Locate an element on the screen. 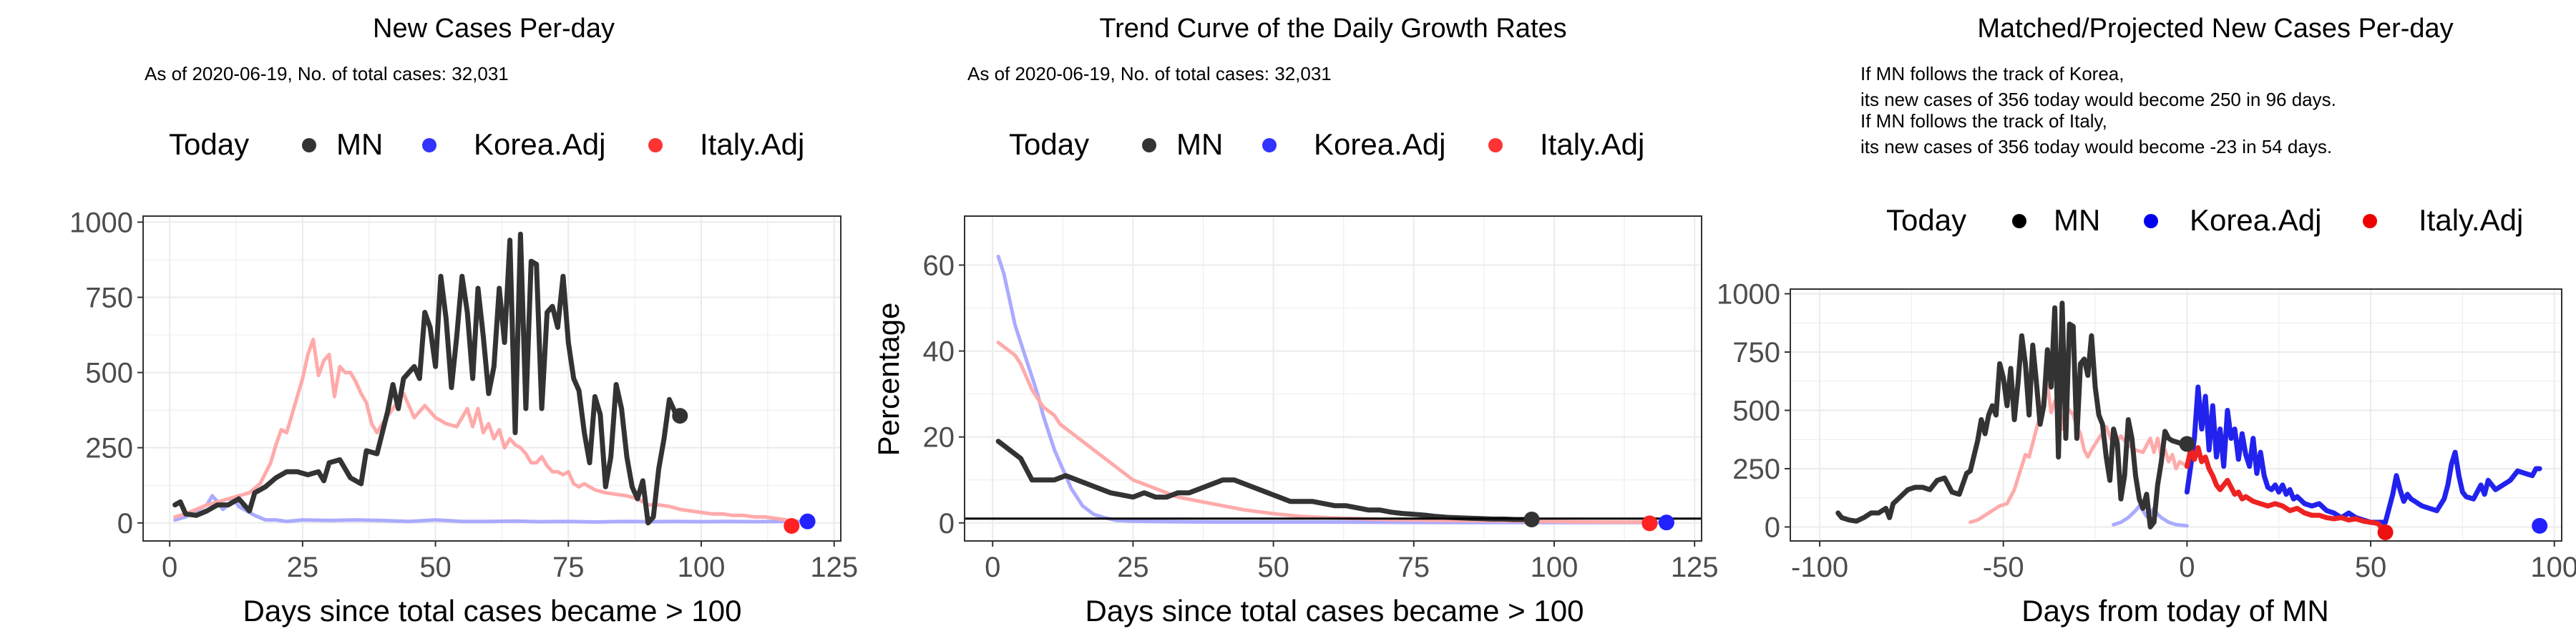  chart-title: Matched/Projected New Cases Per-day is located at coordinates (2215, 29).